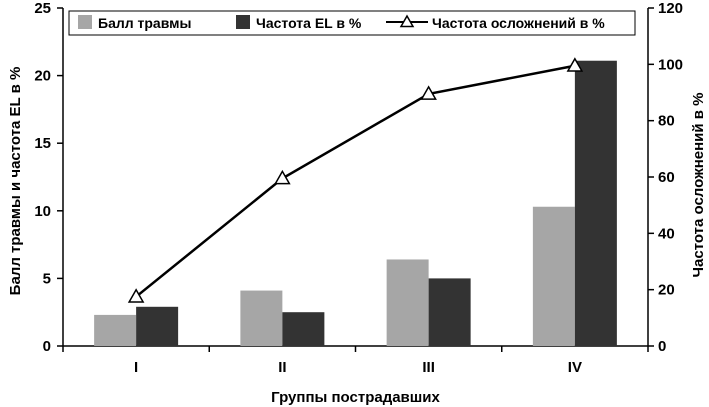  I want to click on left-tick-label: 20, so click(42, 76).